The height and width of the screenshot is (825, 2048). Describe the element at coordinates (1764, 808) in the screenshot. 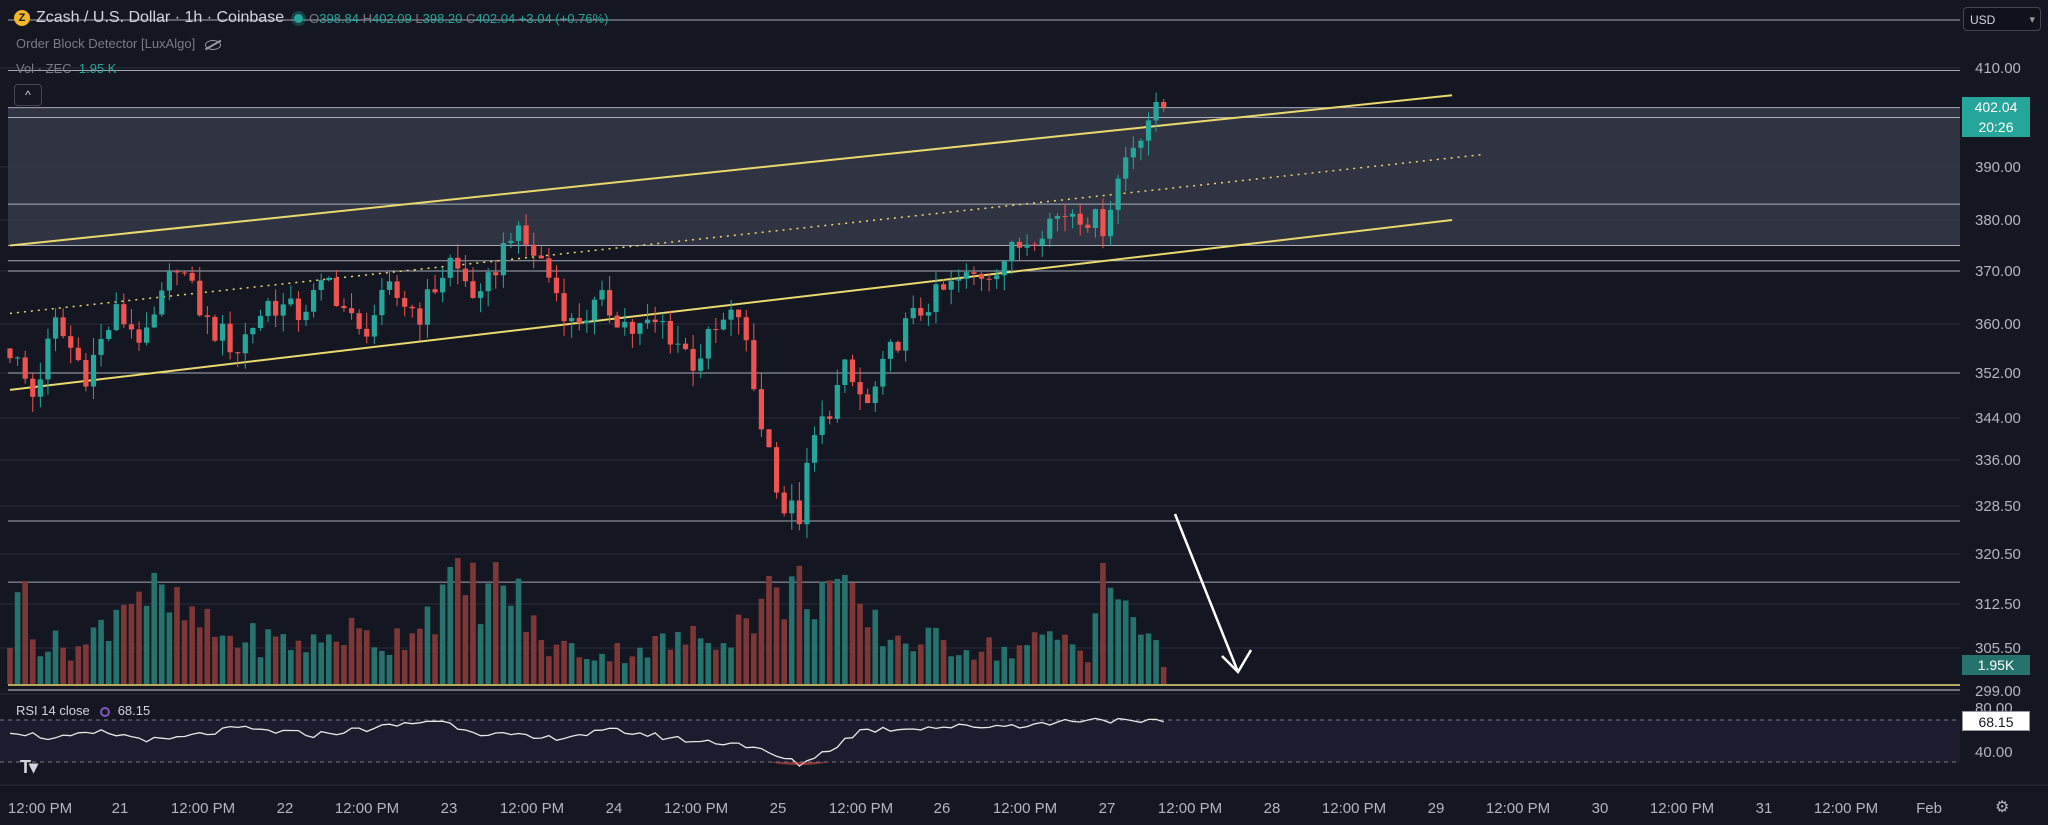

I see `time-tick-label: 31` at that location.